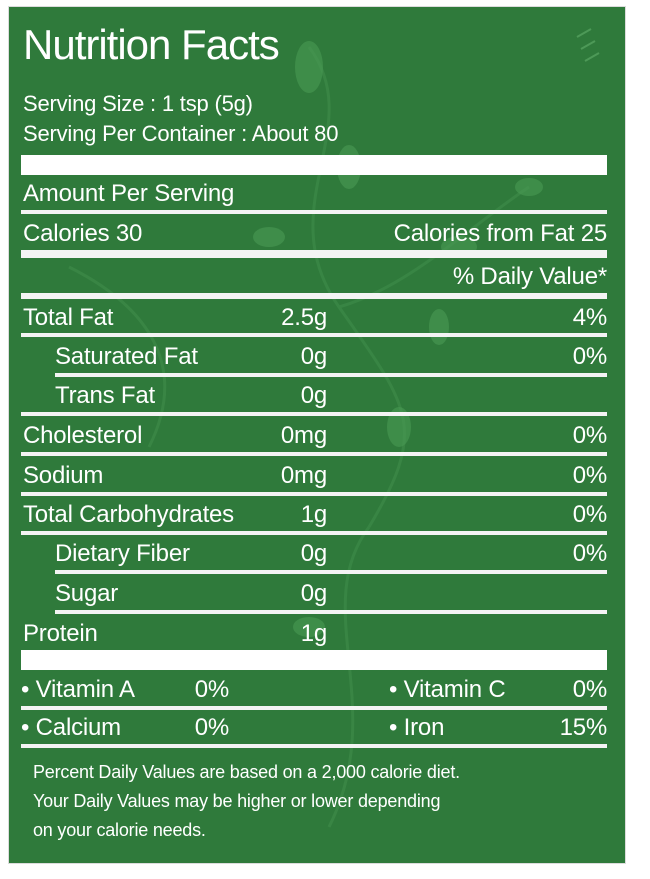 Image resolution: width=650 pixels, height=879 pixels. I want to click on nutrient-name: Total Carbohydrates, so click(128, 514).